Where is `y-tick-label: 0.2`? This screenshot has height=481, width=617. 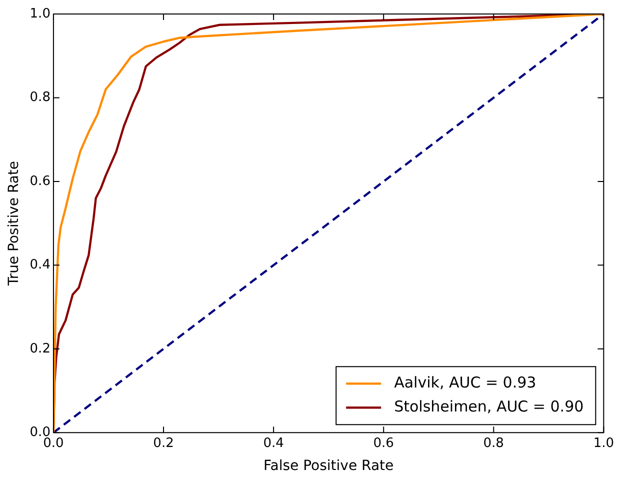
y-tick-label: 0.2 is located at coordinates (40, 348).